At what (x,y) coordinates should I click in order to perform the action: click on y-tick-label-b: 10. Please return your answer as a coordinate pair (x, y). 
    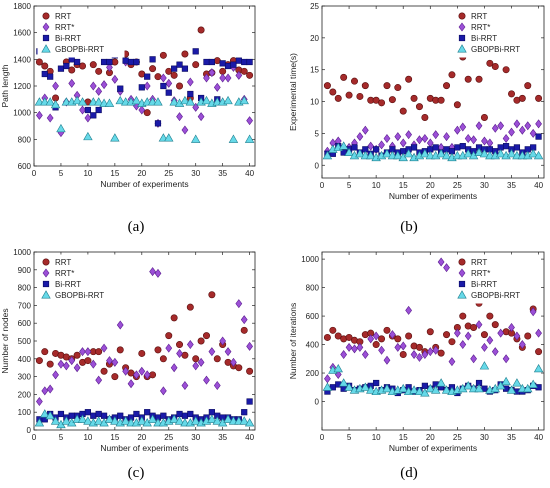
    Looking at the image, I should click on (314, 102).